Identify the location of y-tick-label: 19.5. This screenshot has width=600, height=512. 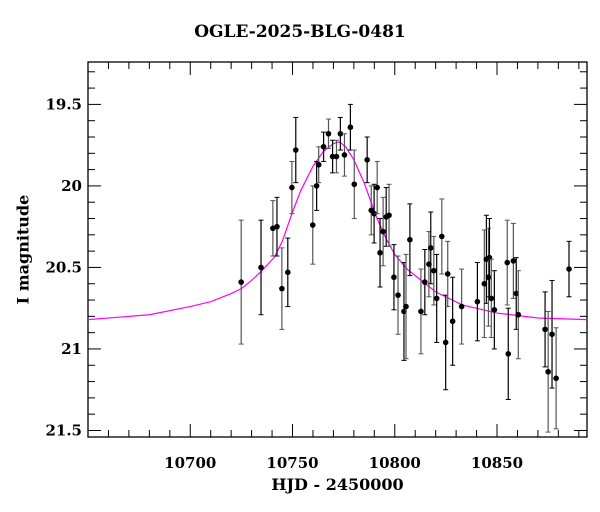
(63, 104).